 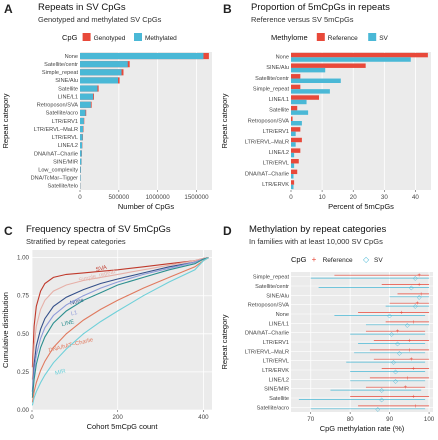 I want to click on x-axis-label: CpG methylation rate (%), so click(x=362, y=428).